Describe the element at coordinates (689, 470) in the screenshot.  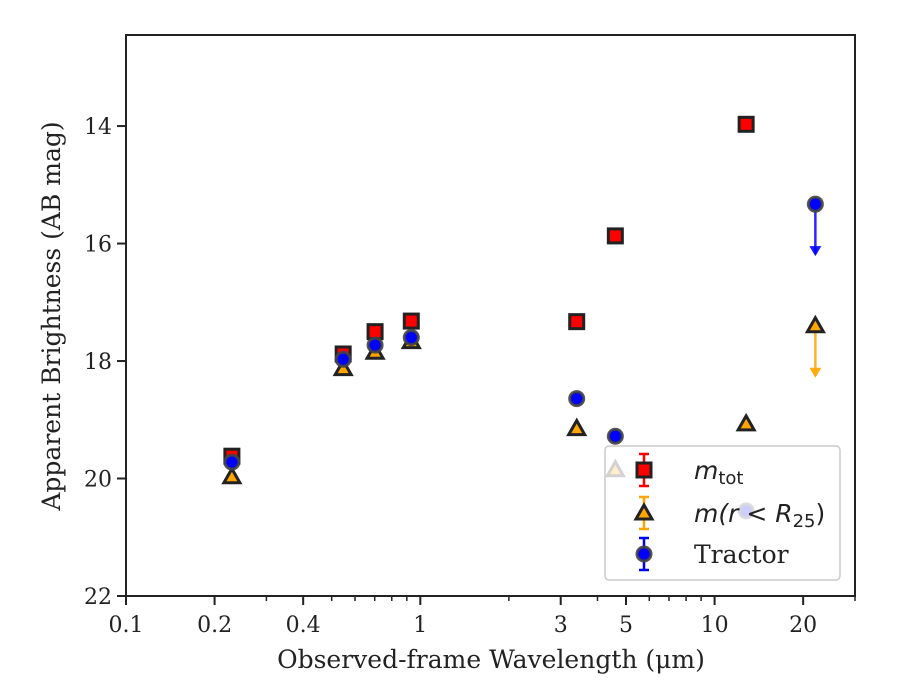
I see `legend-entry: mtot` at that location.